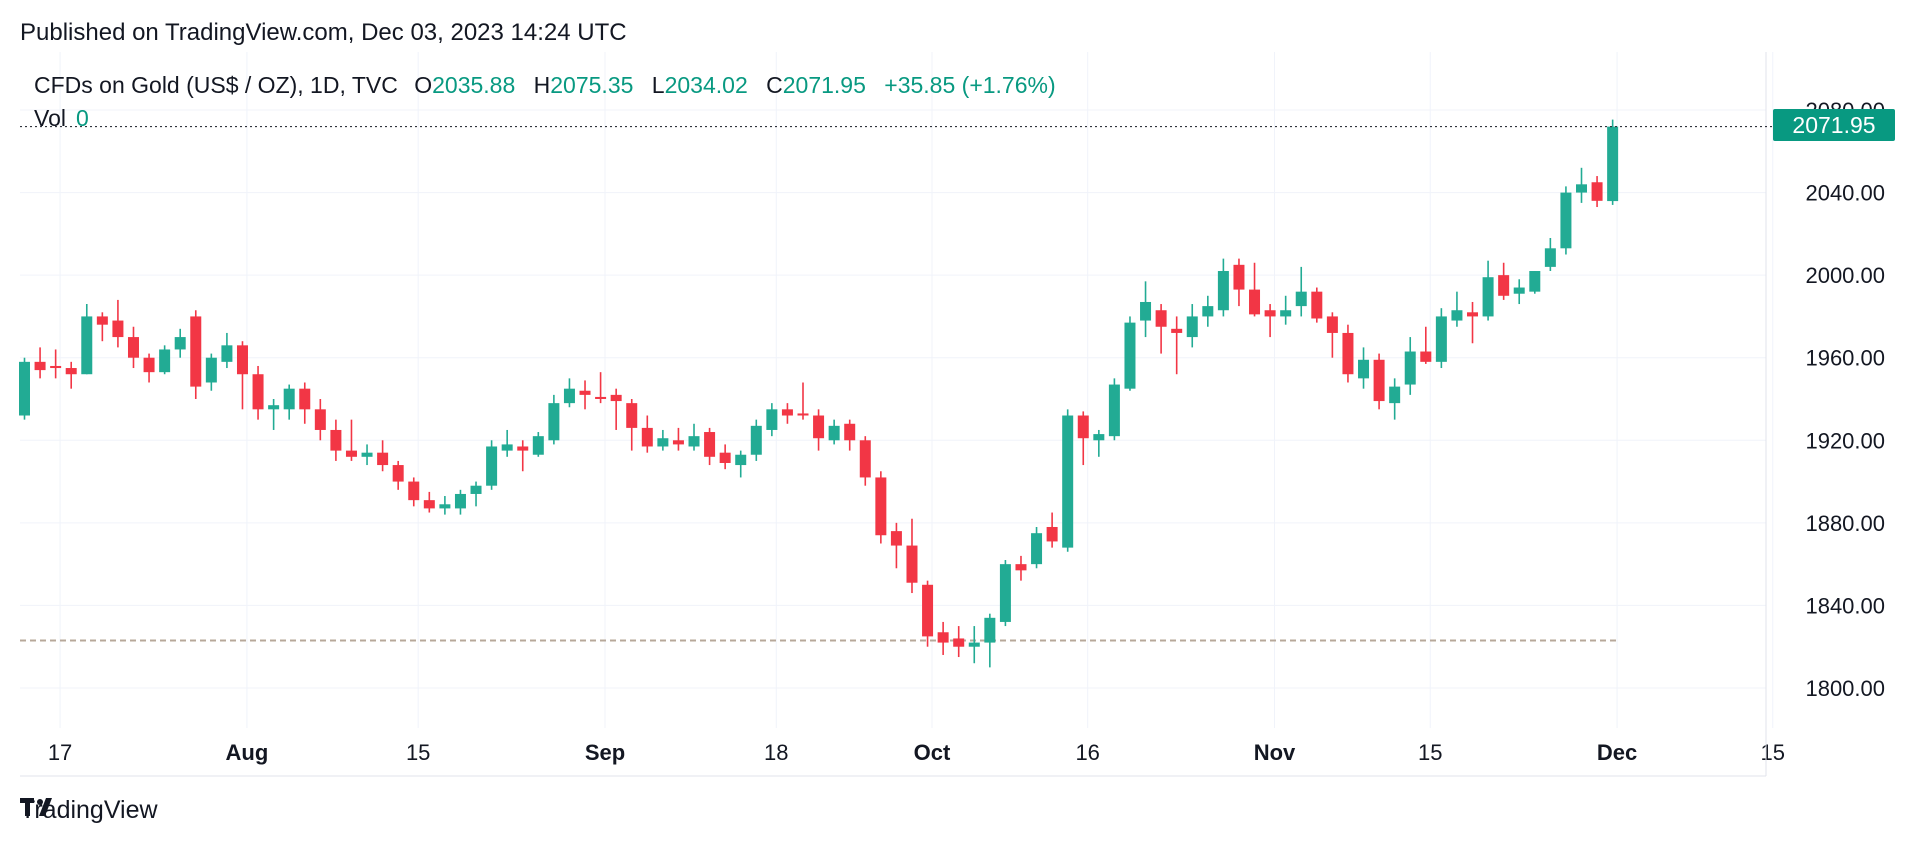 Image resolution: width=1920 pixels, height=844 pixels. I want to click on x-tick-label: Oct, so click(932, 752).